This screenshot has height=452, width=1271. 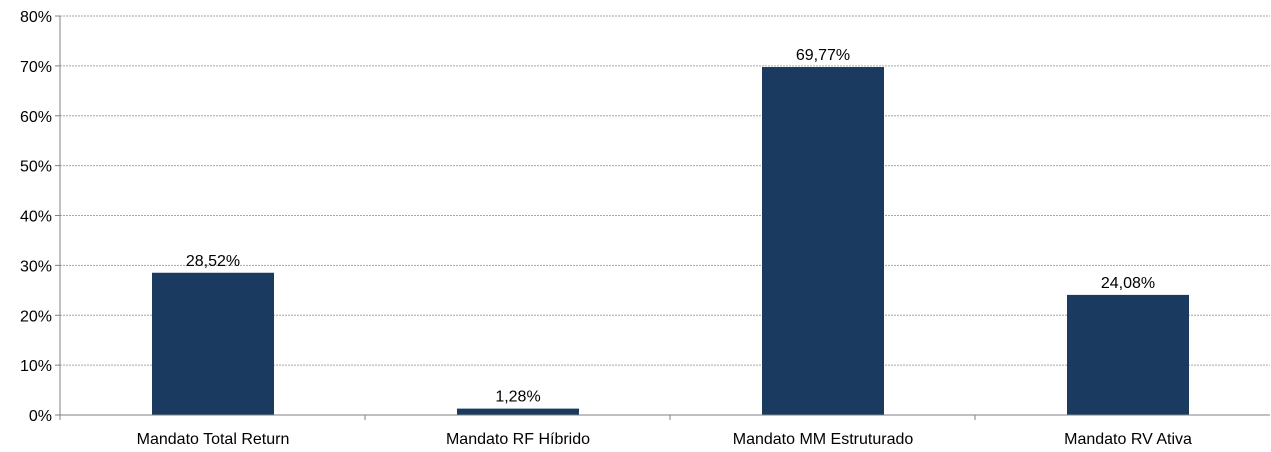 What do you see at coordinates (823, 55) in the screenshot?
I see `data-label: 69,77%` at bounding box center [823, 55].